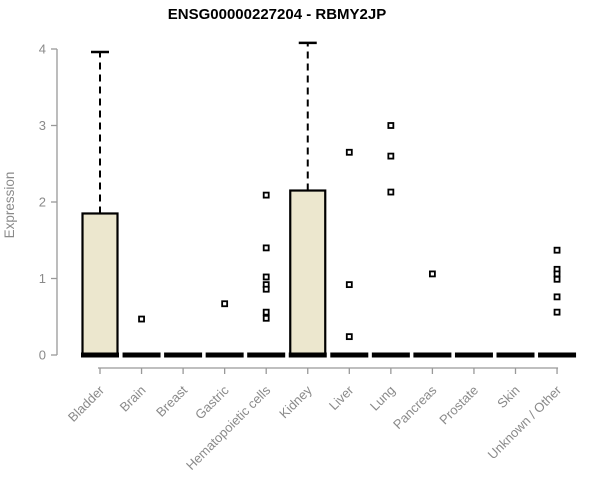  I want to click on y-tick-label: 4, so click(42, 49).